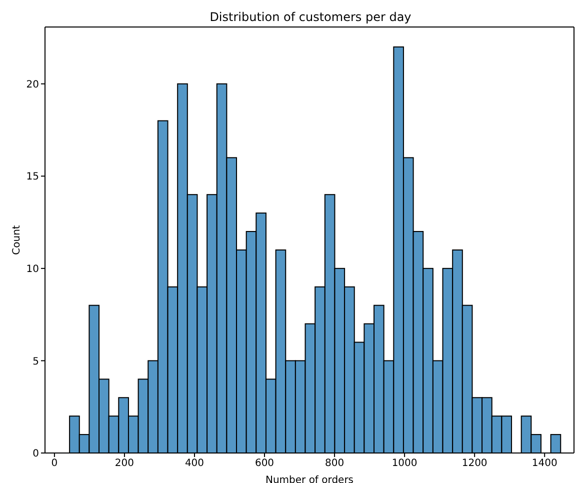 This screenshot has height=483, width=576. I want to click on y-axis-title: Count, so click(17, 240).